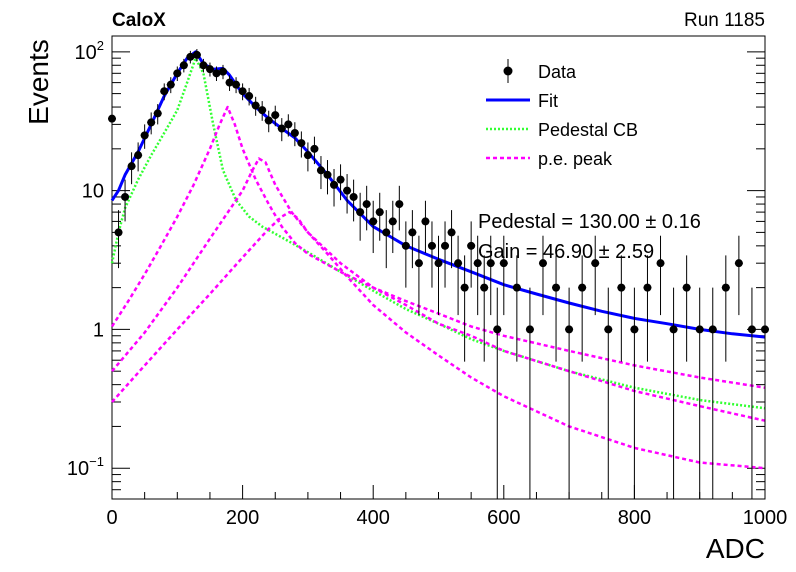  I want to click on legend-label: Pedestal CB, so click(588, 130).